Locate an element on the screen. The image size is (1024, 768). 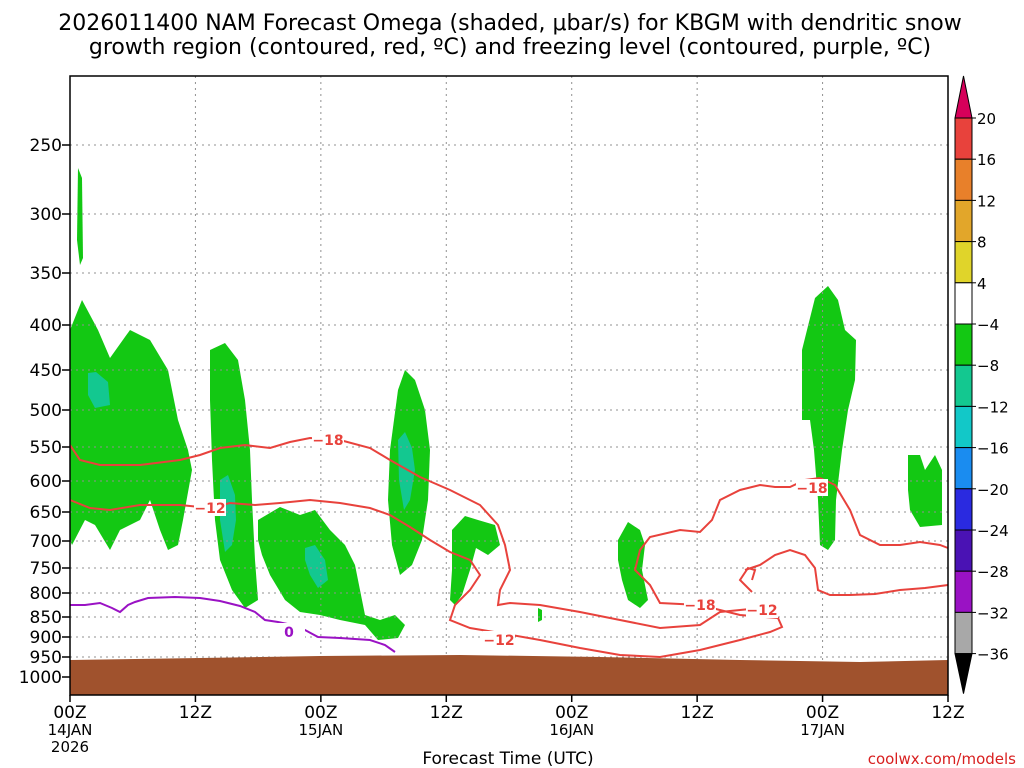
terrain is located at coordinates (509, 675).